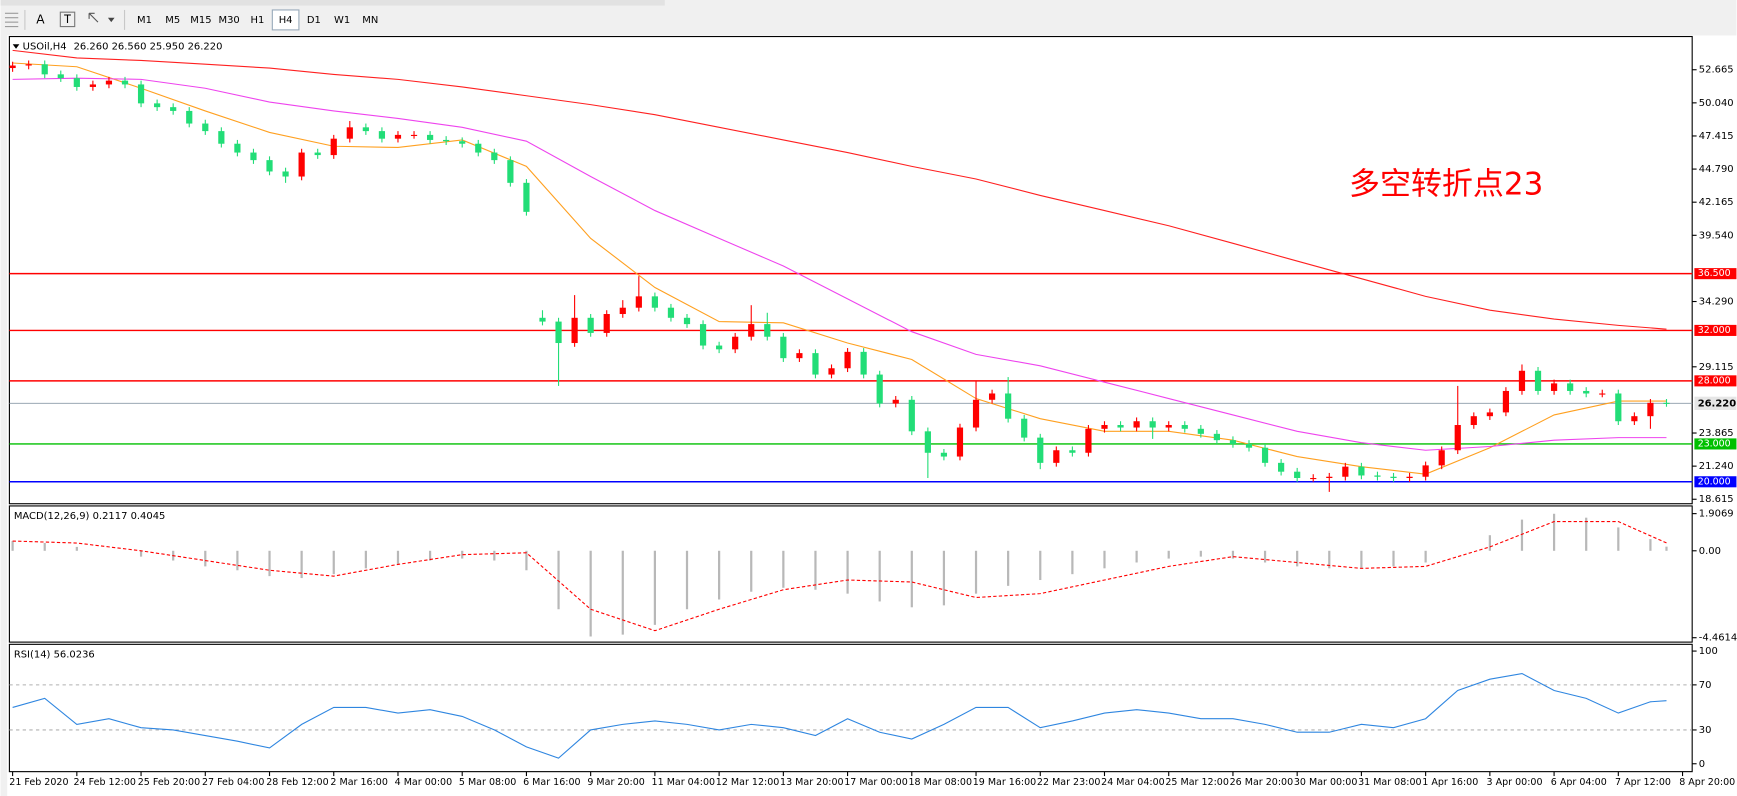  Describe the element at coordinates (812, 782) in the screenshot. I see `x-tick-label: 13 Mar 20:00` at that location.